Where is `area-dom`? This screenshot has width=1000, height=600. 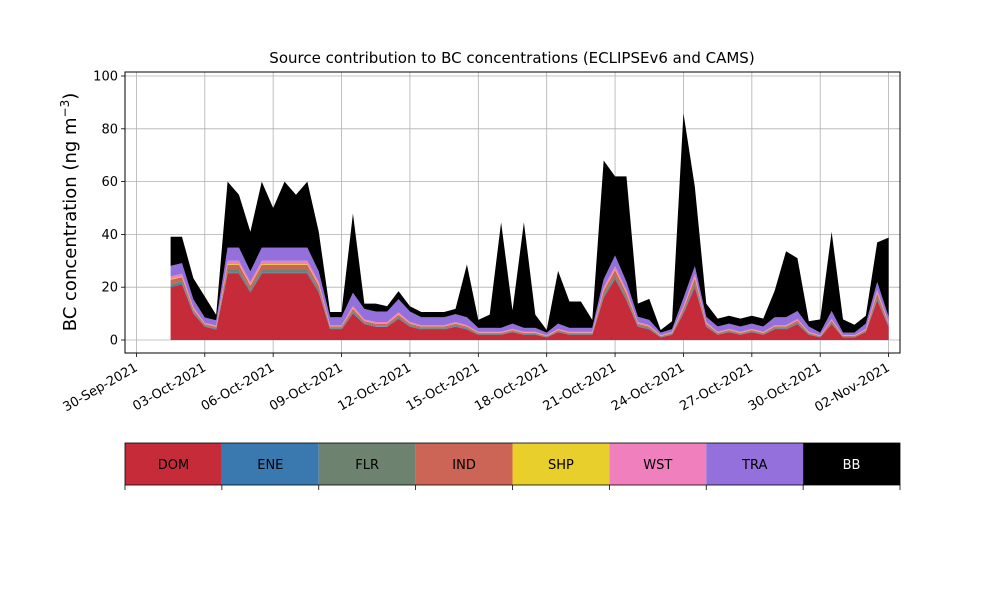
area-dom is located at coordinates (529, 307).